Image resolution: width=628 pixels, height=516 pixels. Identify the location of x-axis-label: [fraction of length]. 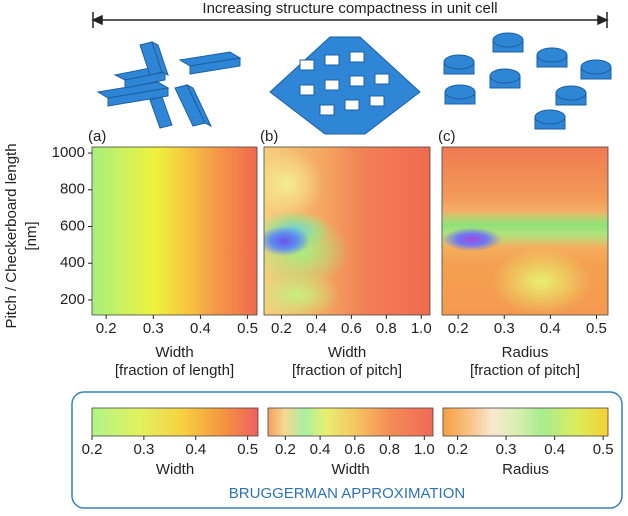
(174, 370).